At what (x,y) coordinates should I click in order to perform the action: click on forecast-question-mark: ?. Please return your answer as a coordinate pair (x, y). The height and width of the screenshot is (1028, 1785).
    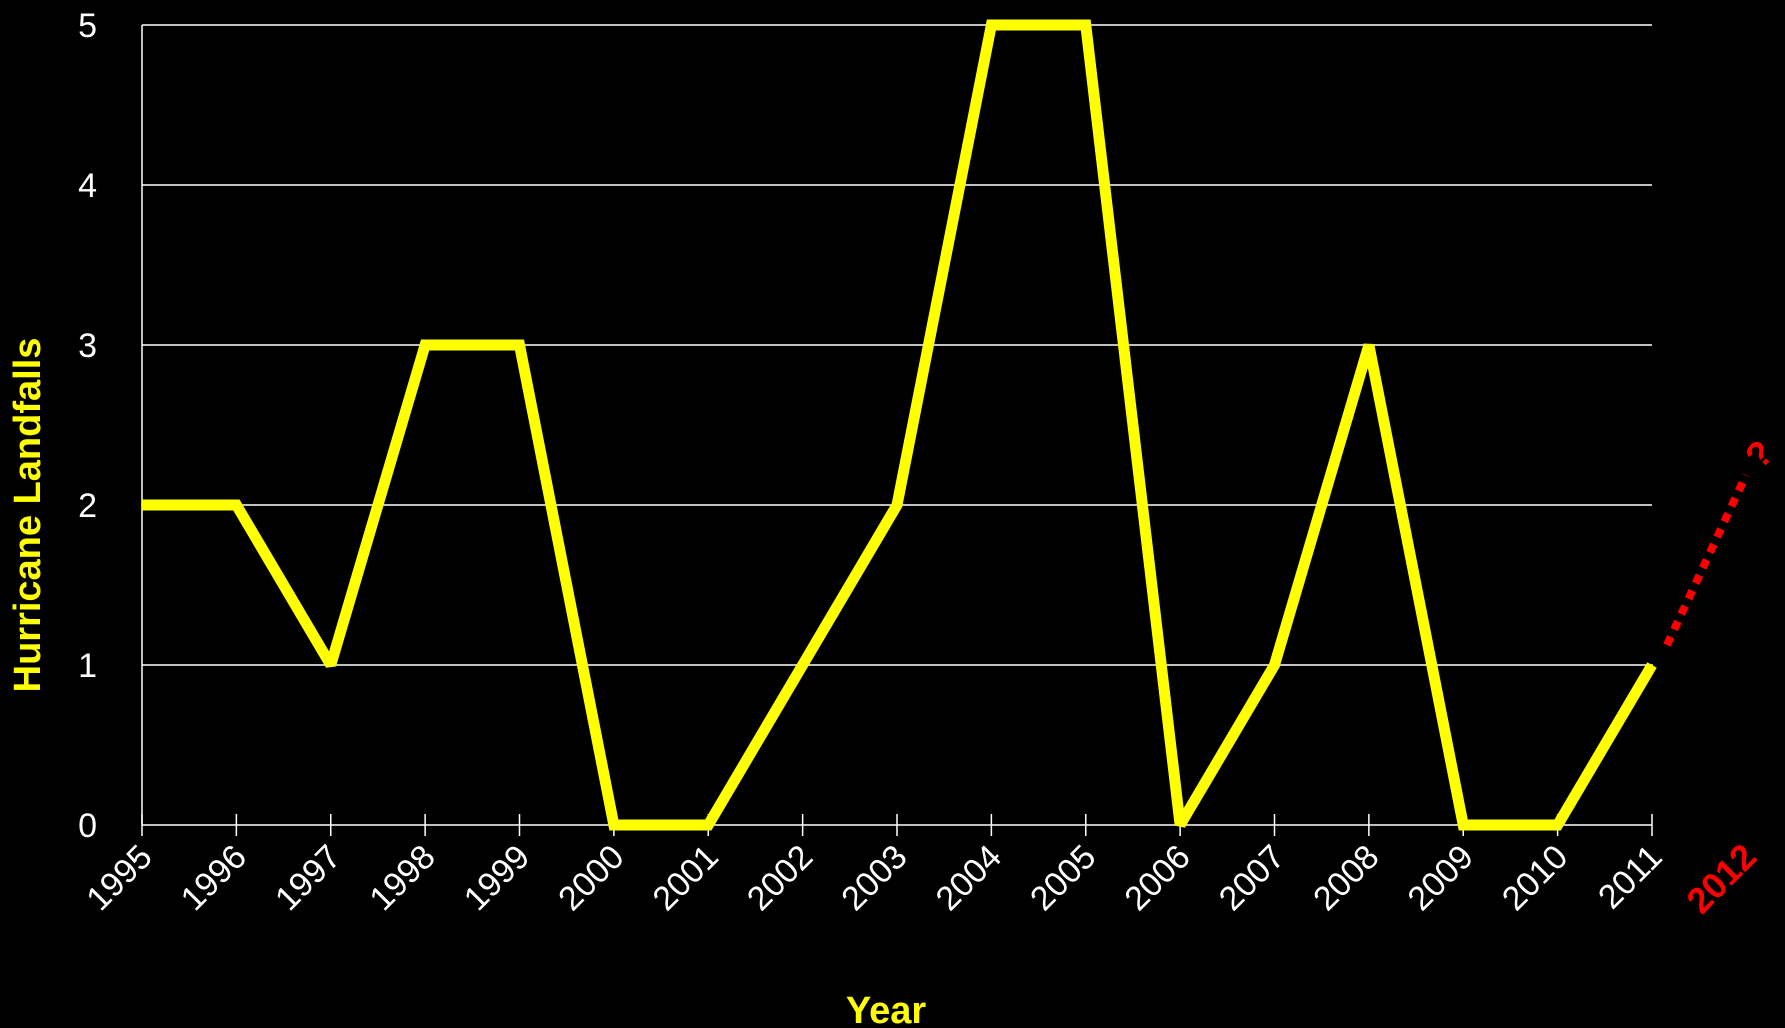
    Looking at the image, I should click on (1759, 454).